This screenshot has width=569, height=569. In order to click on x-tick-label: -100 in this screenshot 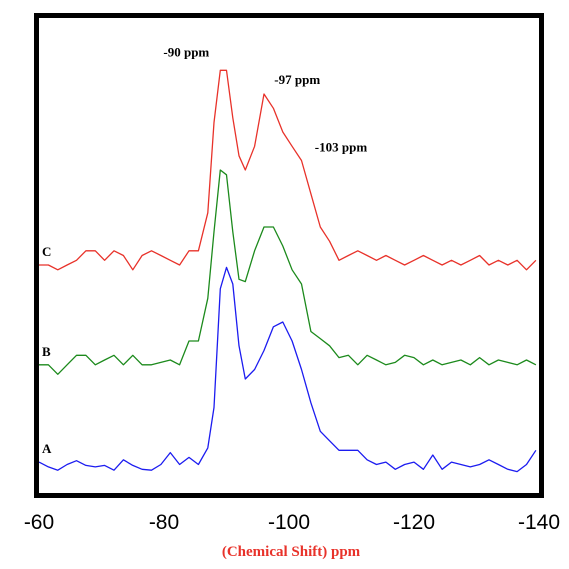, I will do `click(289, 522)`.